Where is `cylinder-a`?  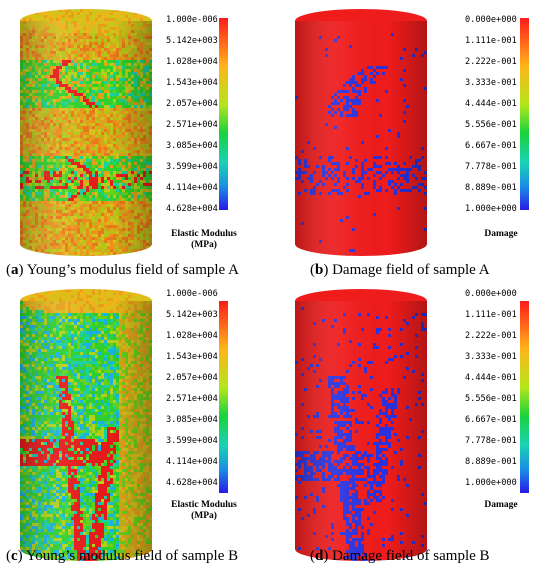 cylinder-a is located at coordinates (86, 132).